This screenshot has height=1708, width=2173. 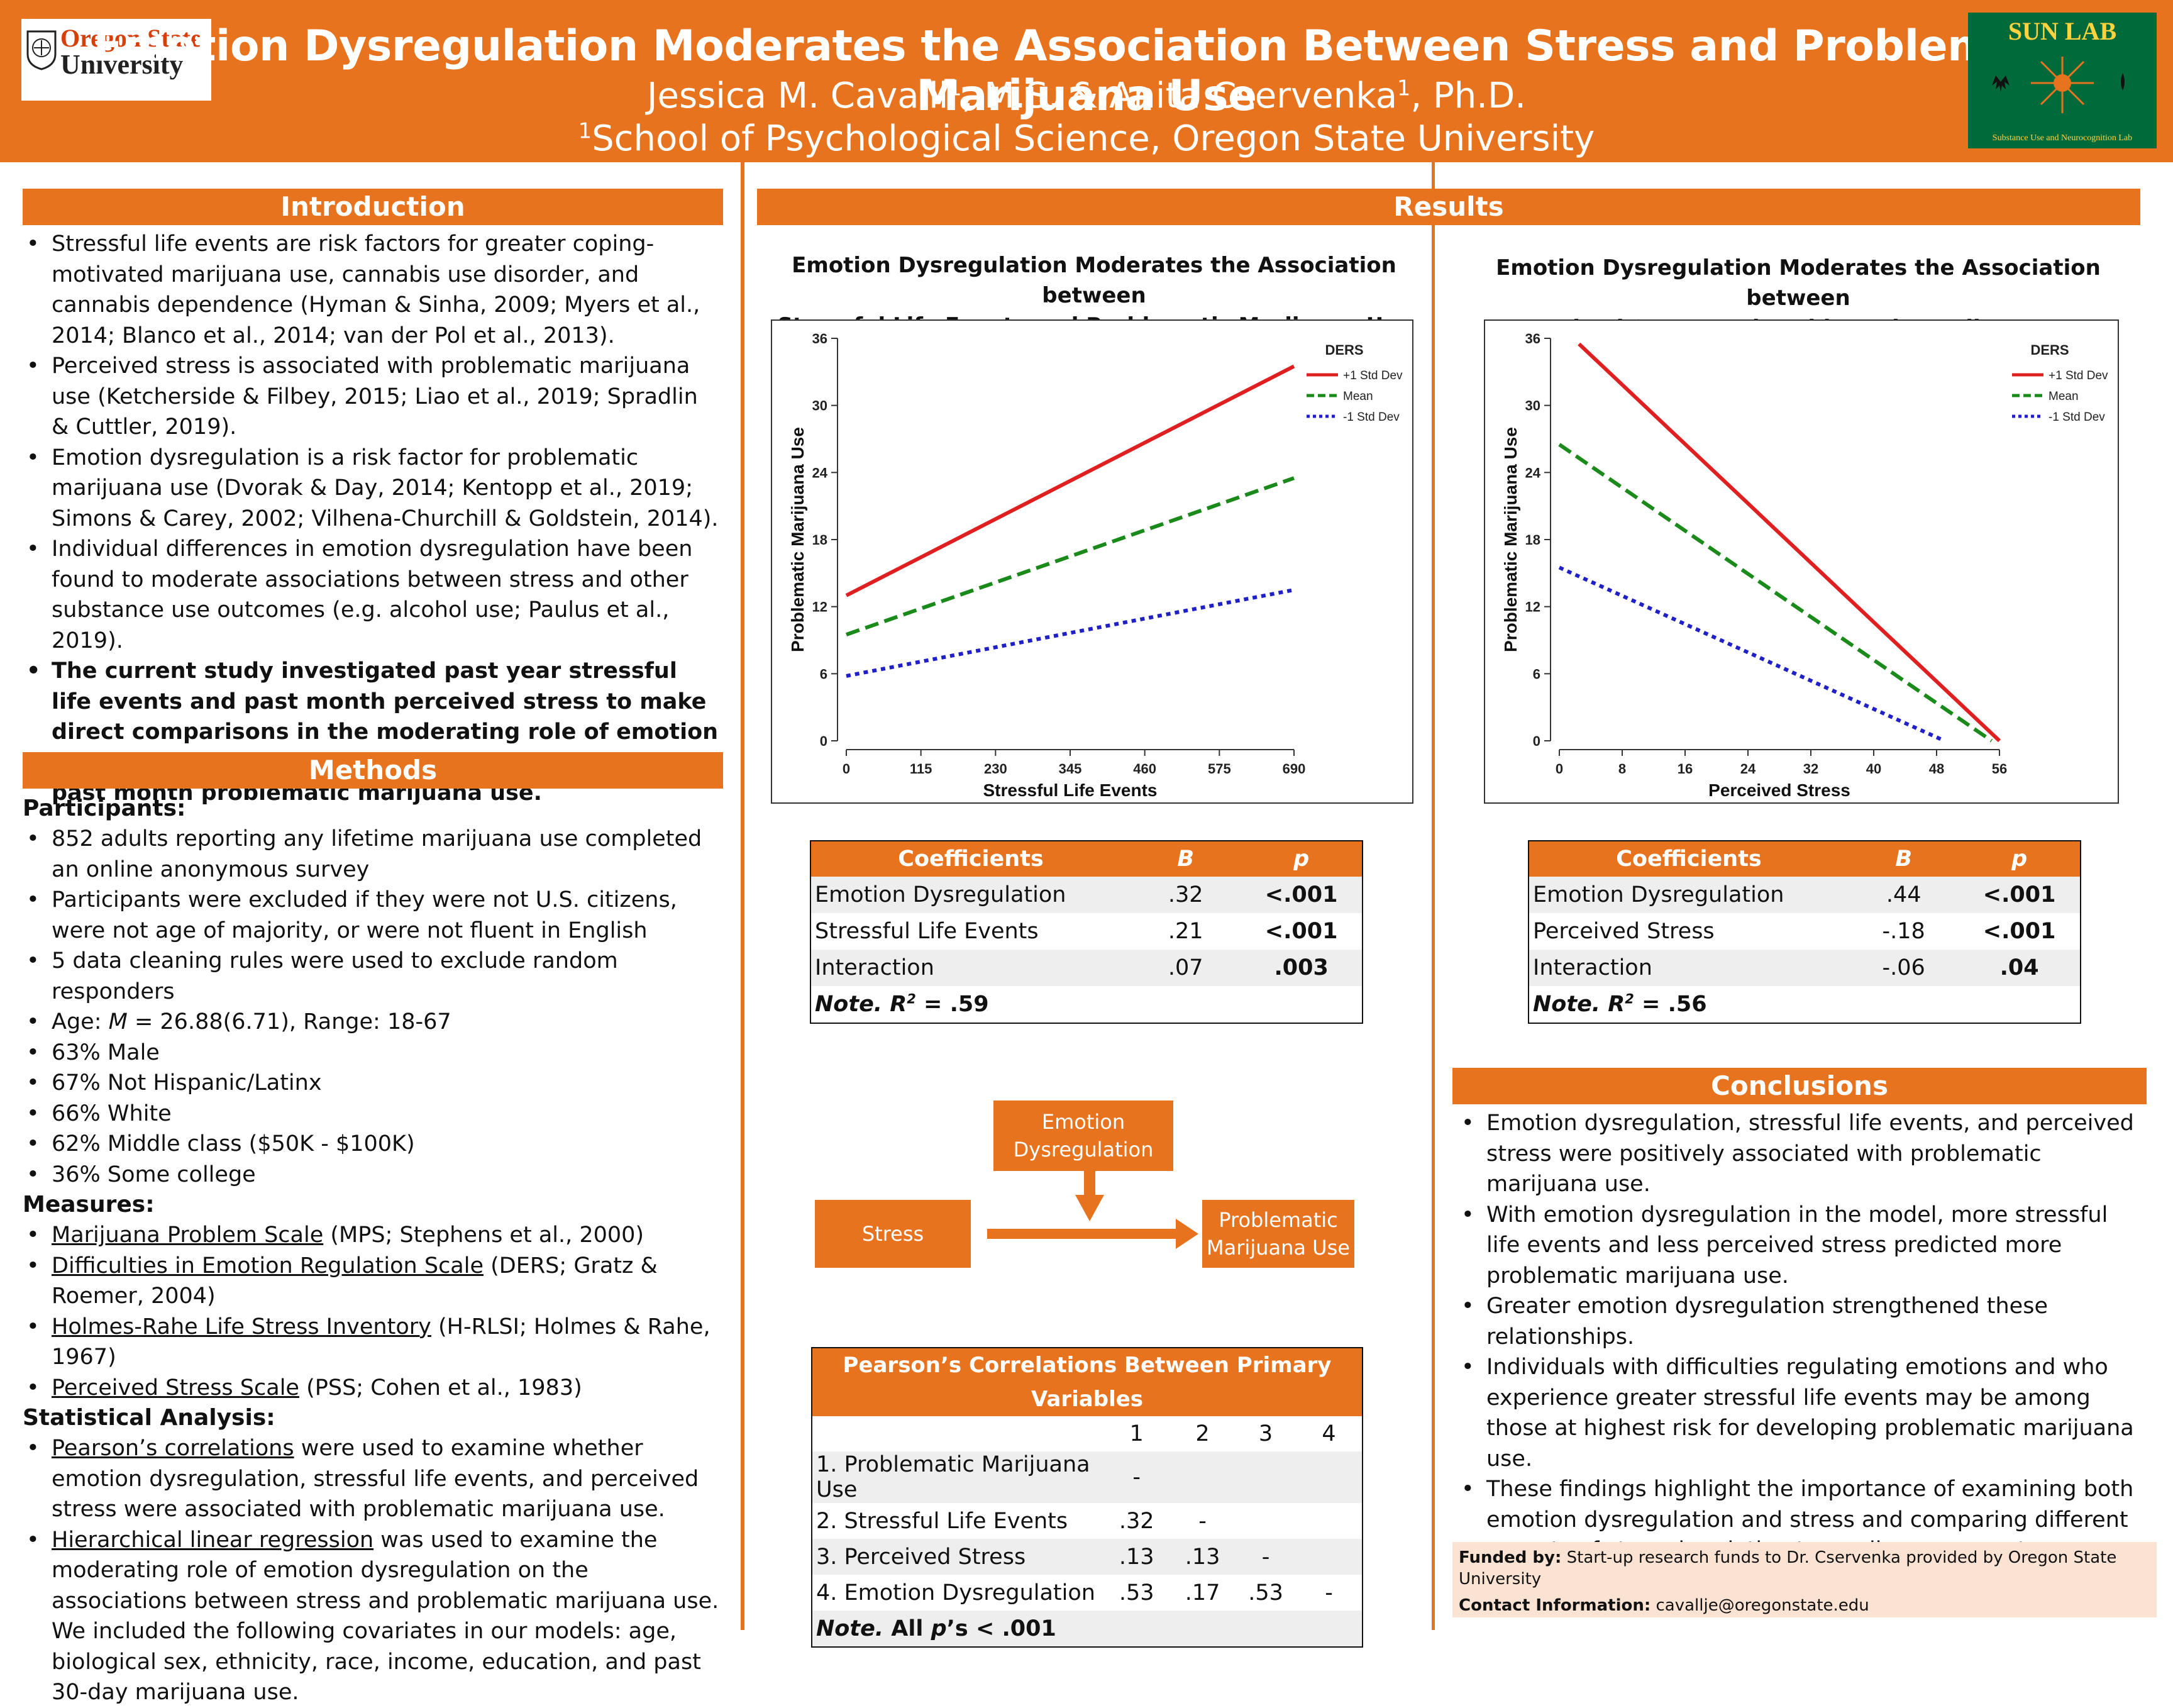 What do you see at coordinates (188, 1235) in the screenshot?
I see `measure-name: Marijuana Problem Scale` at bounding box center [188, 1235].